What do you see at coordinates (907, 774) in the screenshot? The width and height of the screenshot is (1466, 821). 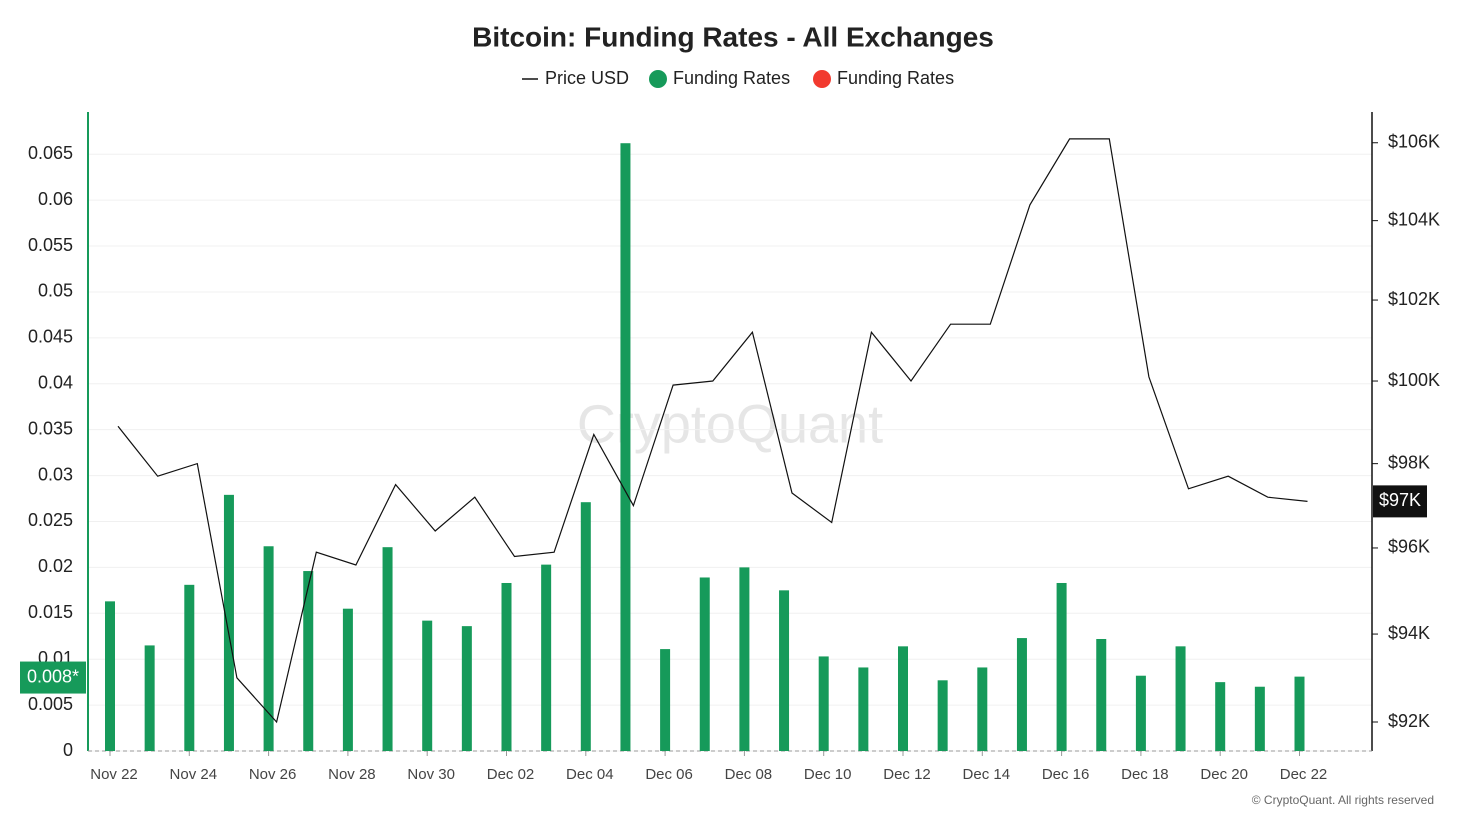 I see `x-tick-label: Dec 12` at bounding box center [907, 774].